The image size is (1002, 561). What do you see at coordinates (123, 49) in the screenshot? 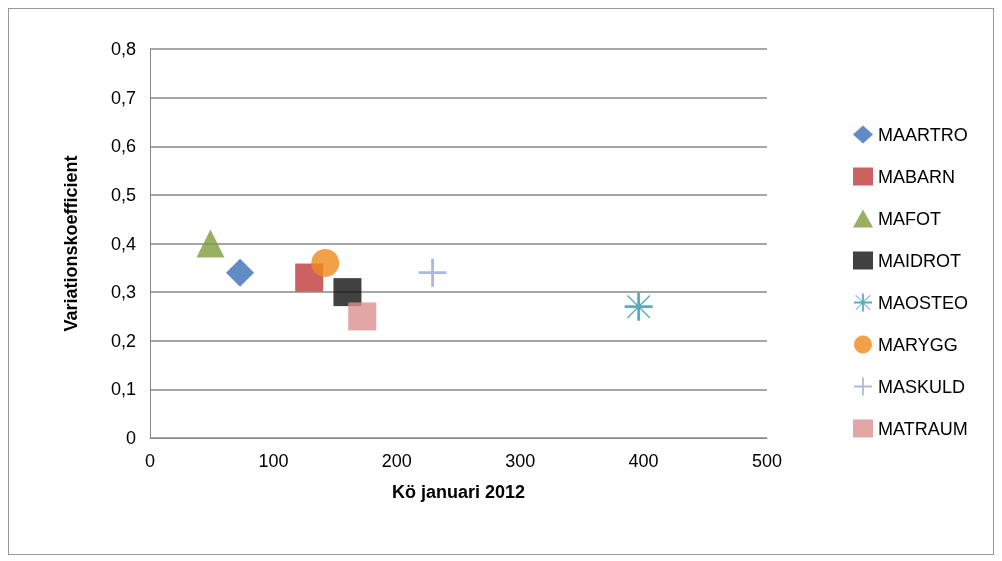
I see `y-tick-label: 0,8` at bounding box center [123, 49].